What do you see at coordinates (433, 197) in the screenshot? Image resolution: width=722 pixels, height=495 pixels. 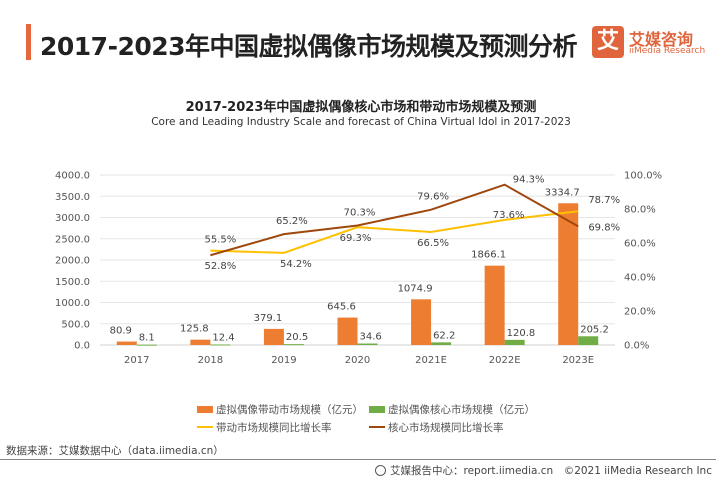 I see `line-data-label: 79.6%` at bounding box center [433, 197].